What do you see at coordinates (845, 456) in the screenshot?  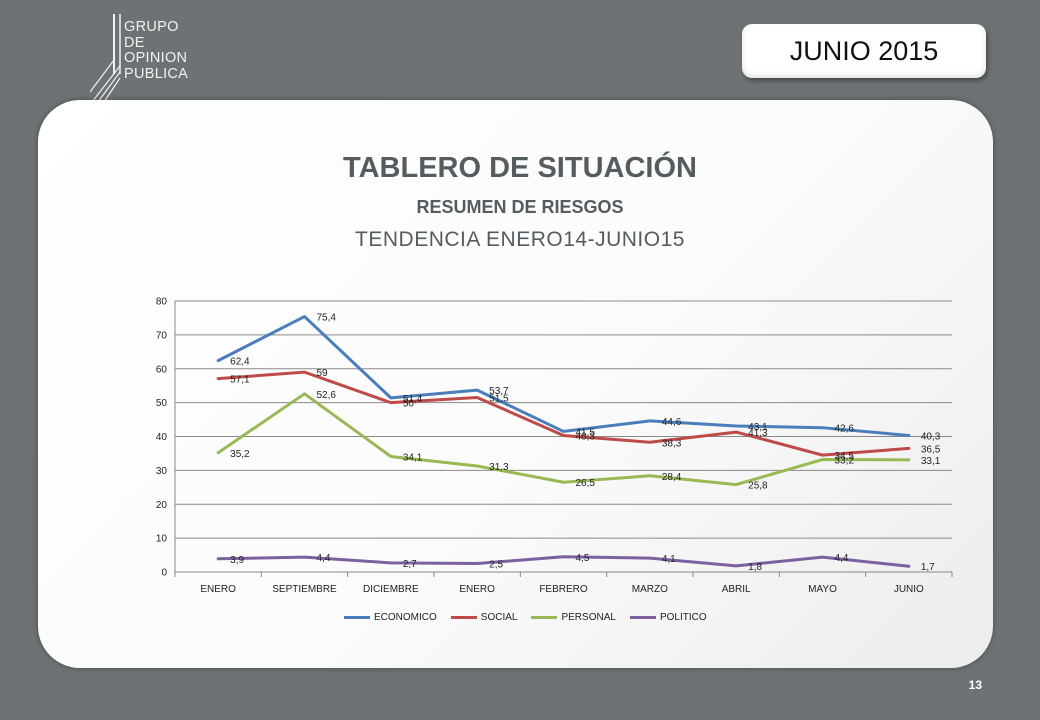 I see `data-label: 34,5` at bounding box center [845, 456].